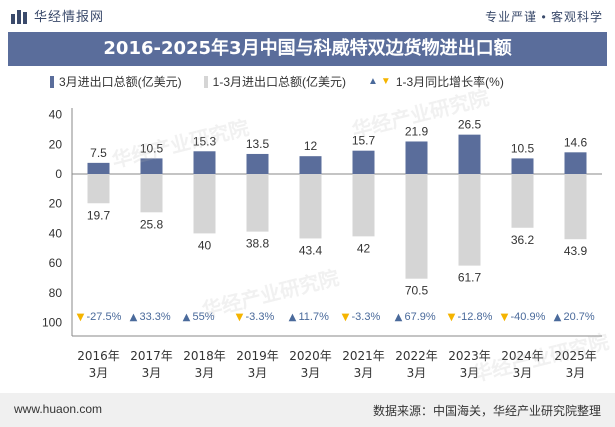  I want to click on growth-label: 11.7%, so click(314, 317).